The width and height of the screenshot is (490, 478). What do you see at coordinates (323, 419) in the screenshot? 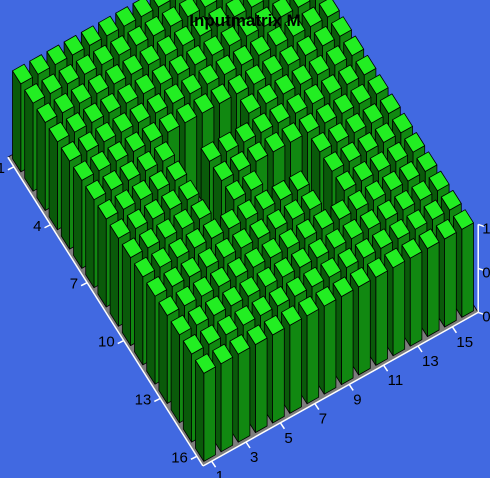
I see `col-tick-label: 7` at bounding box center [323, 419].